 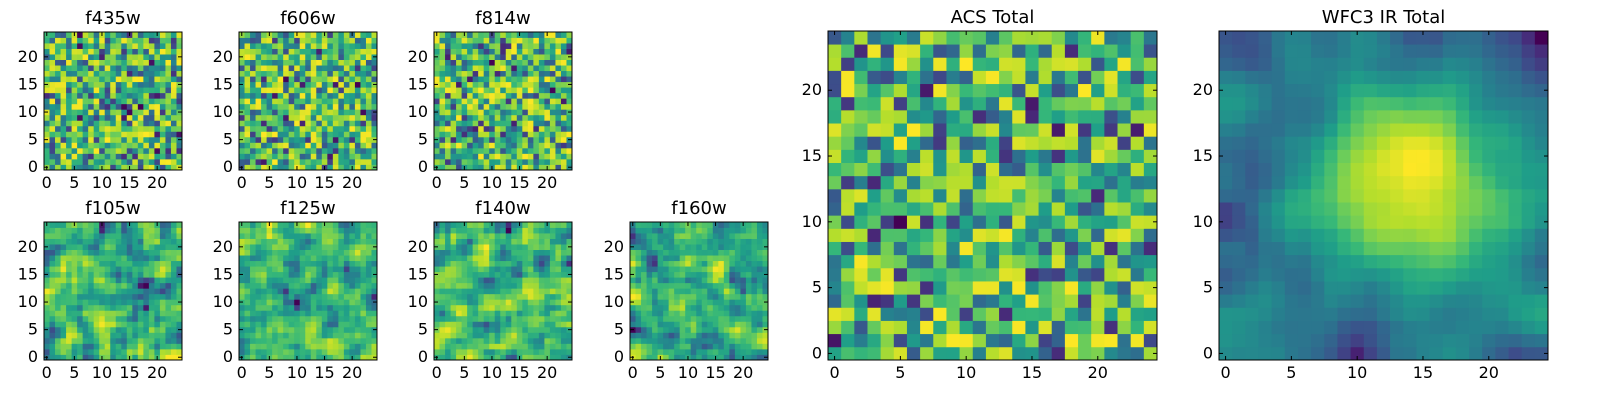 What do you see at coordinates (102, 182) in the screenshot?
I see `x-tick-label: 10` at bounding box center [102, 182].